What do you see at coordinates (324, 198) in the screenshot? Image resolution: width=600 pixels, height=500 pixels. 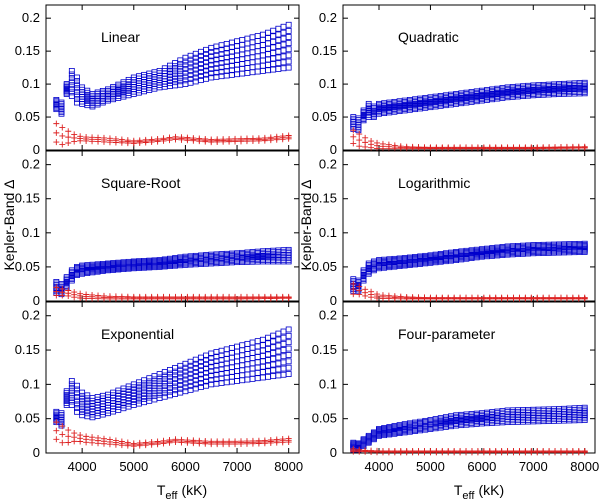 I see `y-tick-label: 0.15` at bounding box center [324, 198].